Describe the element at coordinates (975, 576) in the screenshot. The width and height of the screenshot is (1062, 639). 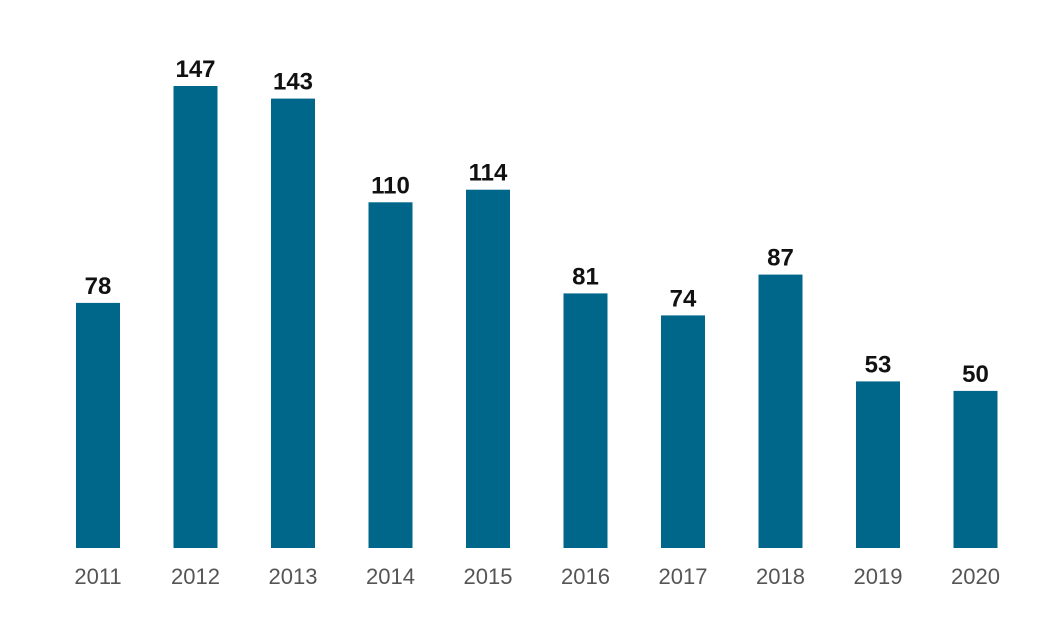
I see `x-tick-label-2020: 2020` at that location.